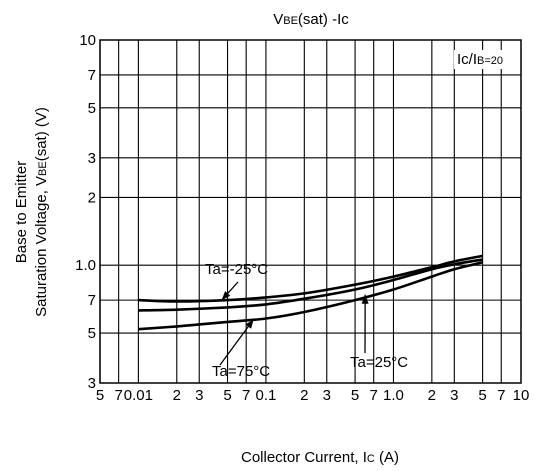 The image size is (545, 471). What do you see at coordinates (320, 457) in the screenshot?
I see `x-axis-label: Collector Current, IC (A)` at bounding box center [320, 457].